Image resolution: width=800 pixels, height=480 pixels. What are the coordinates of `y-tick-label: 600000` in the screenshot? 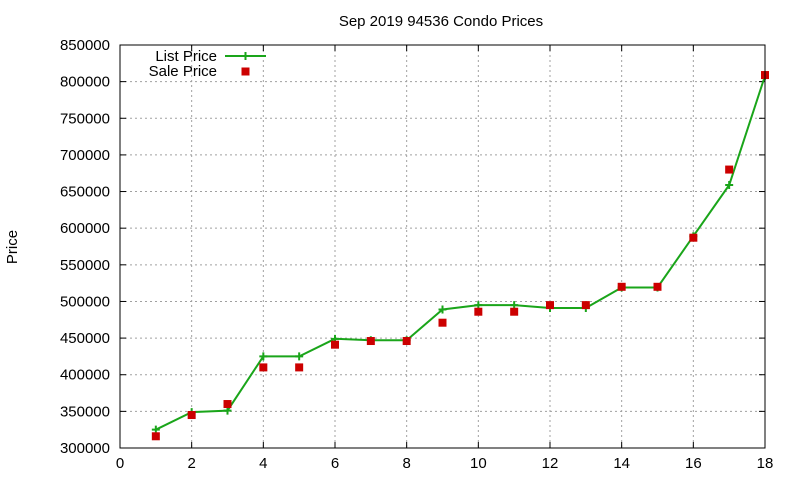 It's located at (85, 228).